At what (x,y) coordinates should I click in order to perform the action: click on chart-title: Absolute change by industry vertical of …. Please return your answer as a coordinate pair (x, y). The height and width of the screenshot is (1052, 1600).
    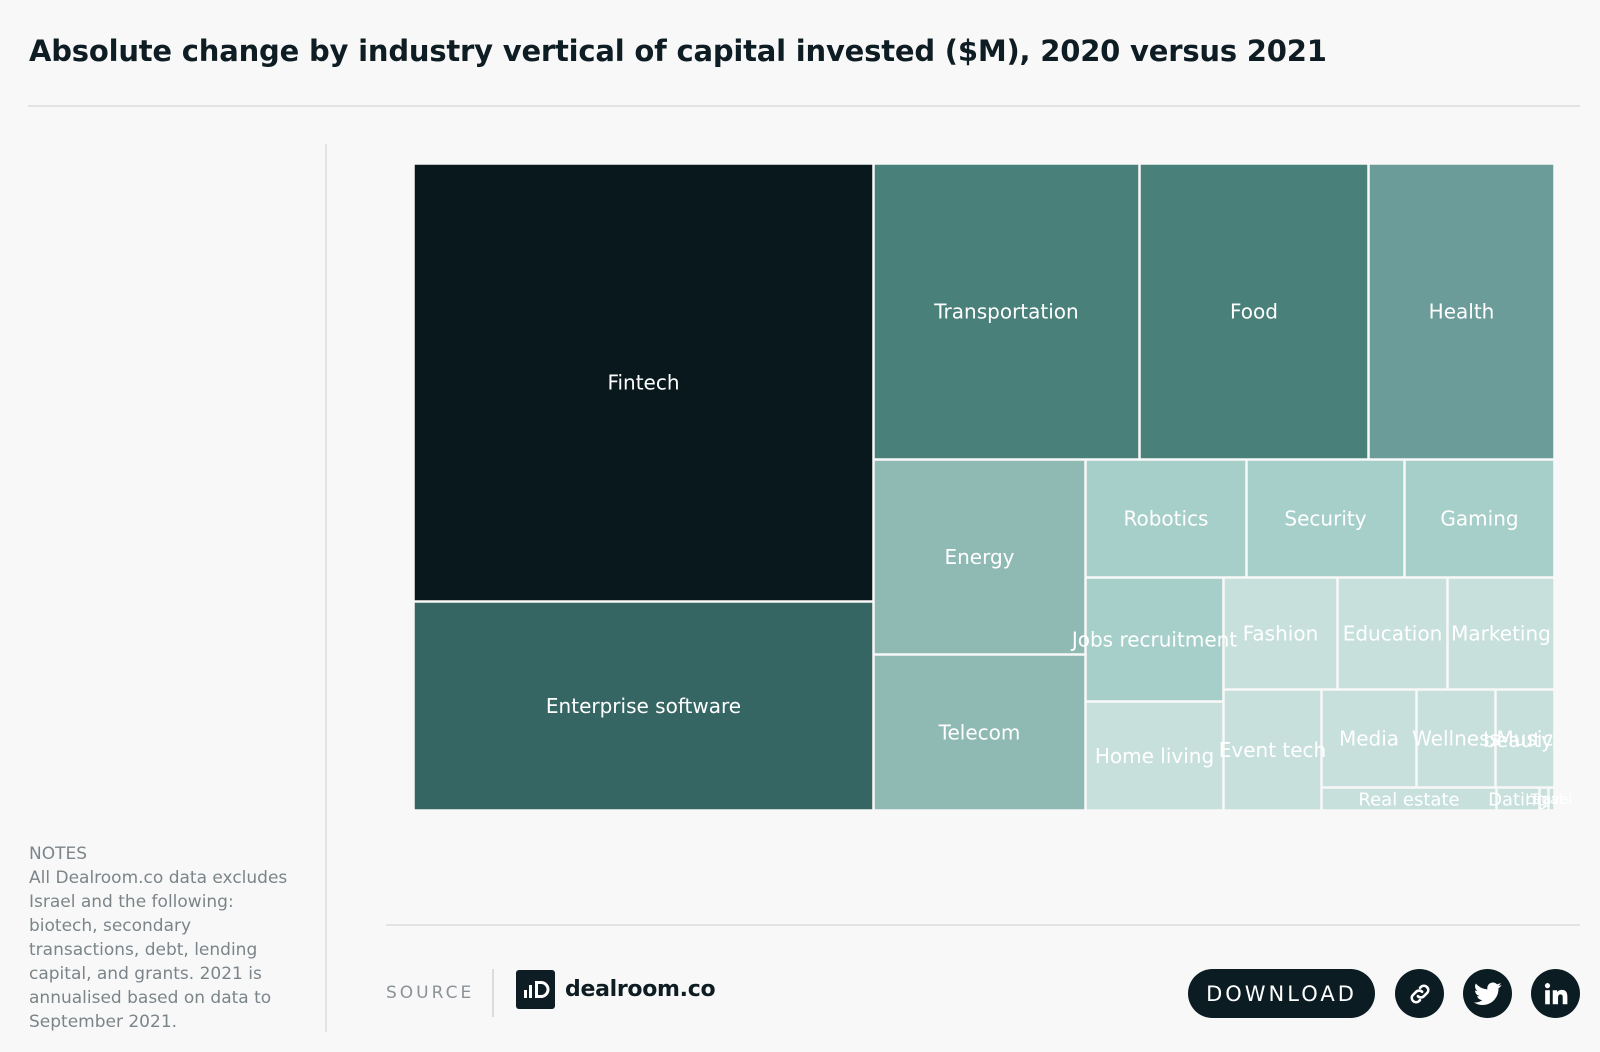
    Looking at the image, I should click on (678, 51).